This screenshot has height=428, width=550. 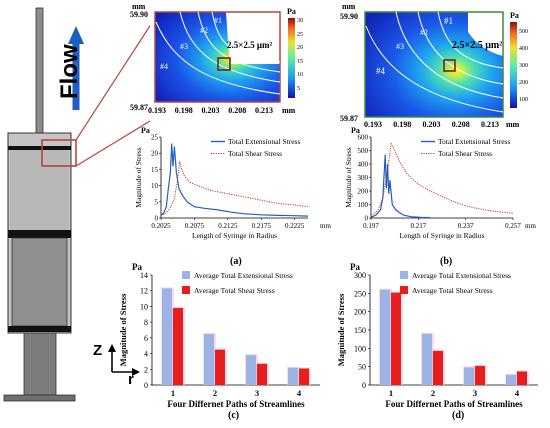 I want to click on streamline-a4, so click(x=218, y=58).